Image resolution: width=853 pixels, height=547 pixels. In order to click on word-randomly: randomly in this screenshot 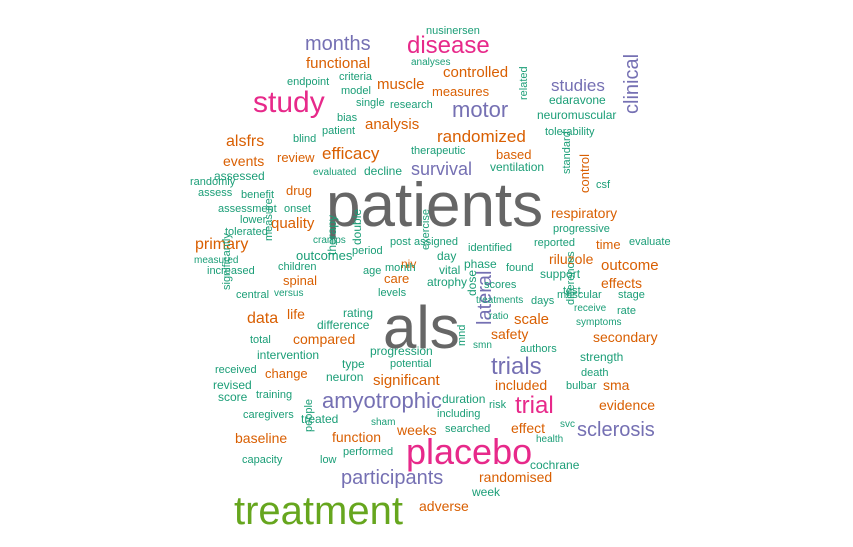, I will do `click(213, 182)`.